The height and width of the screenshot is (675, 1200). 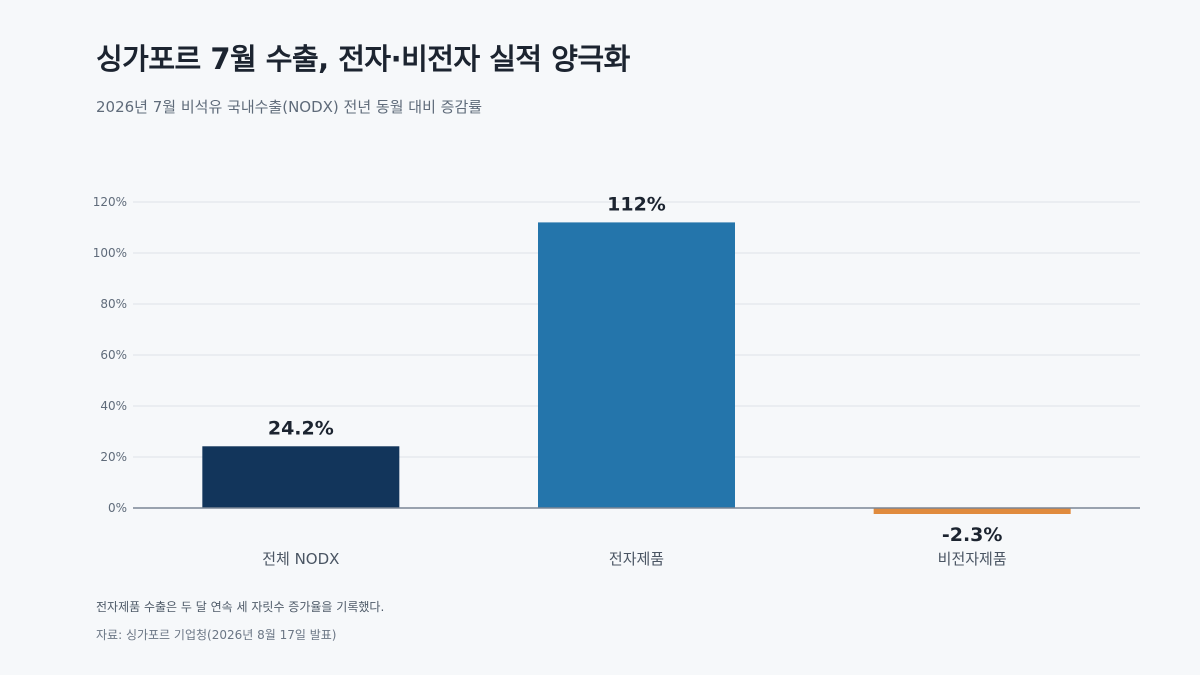 What do you see at coordinates (301, 428) in the screenshot?
I see `data-label: 24.2%` at bounding box center [301, 428].